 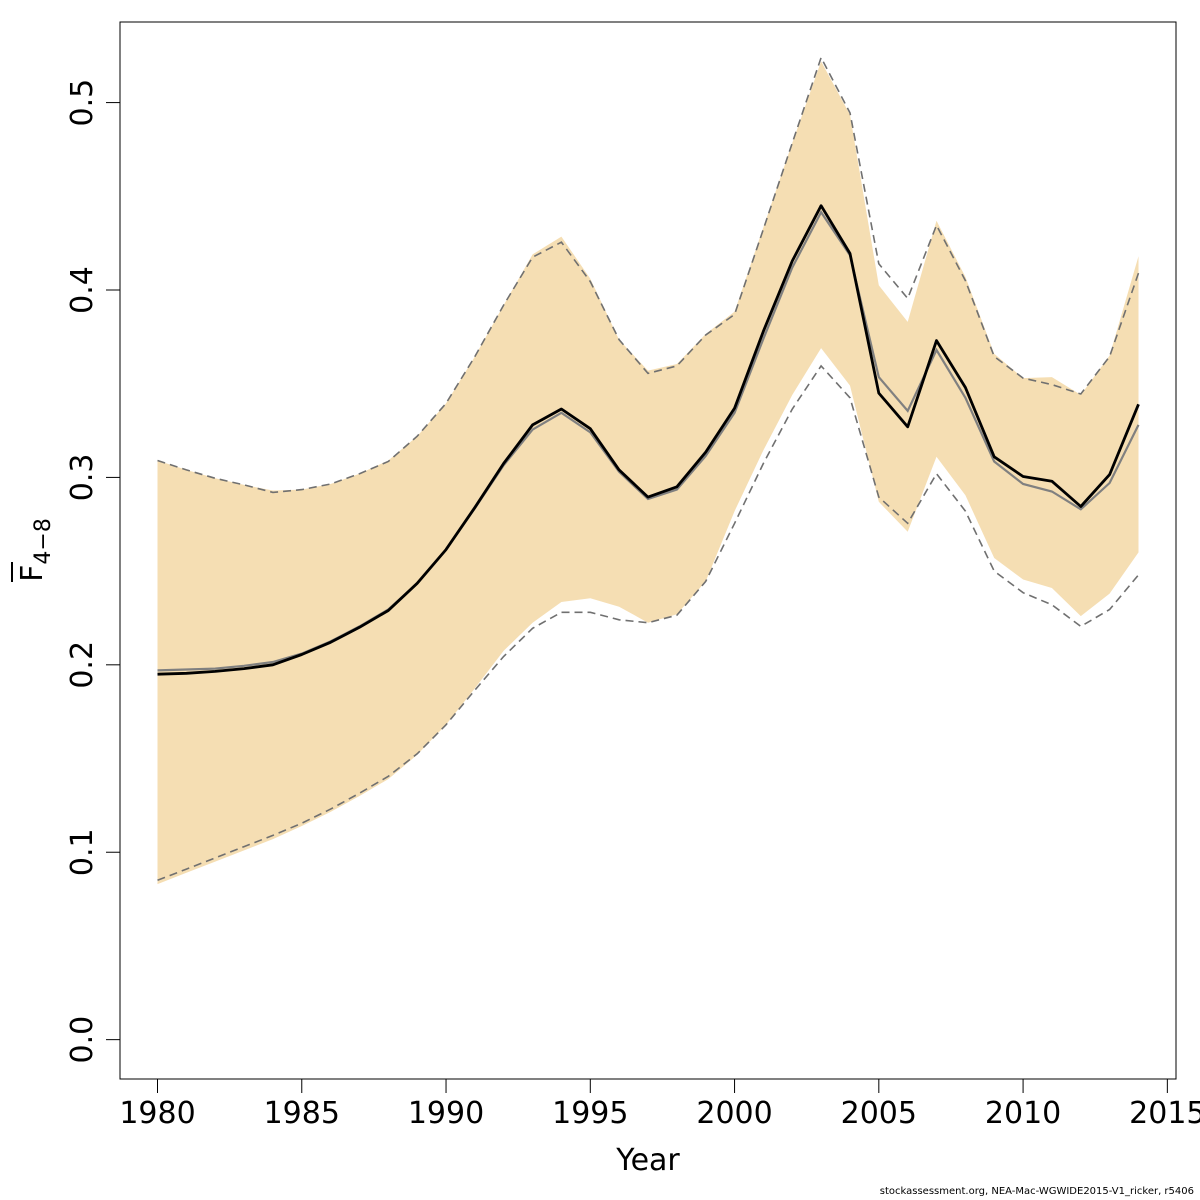 What do you see at coordinates (446, 1113) in the screenshot?
I see `x-tick-label: 1990` at bounding box center [446, 1113].